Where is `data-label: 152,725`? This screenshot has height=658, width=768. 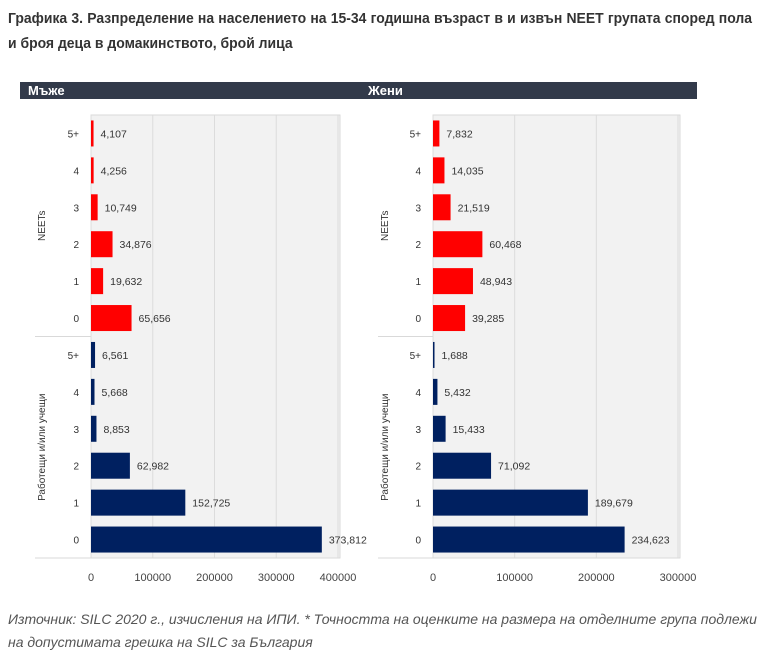 data-label: 152,725 is located at coordinates (211, 504).